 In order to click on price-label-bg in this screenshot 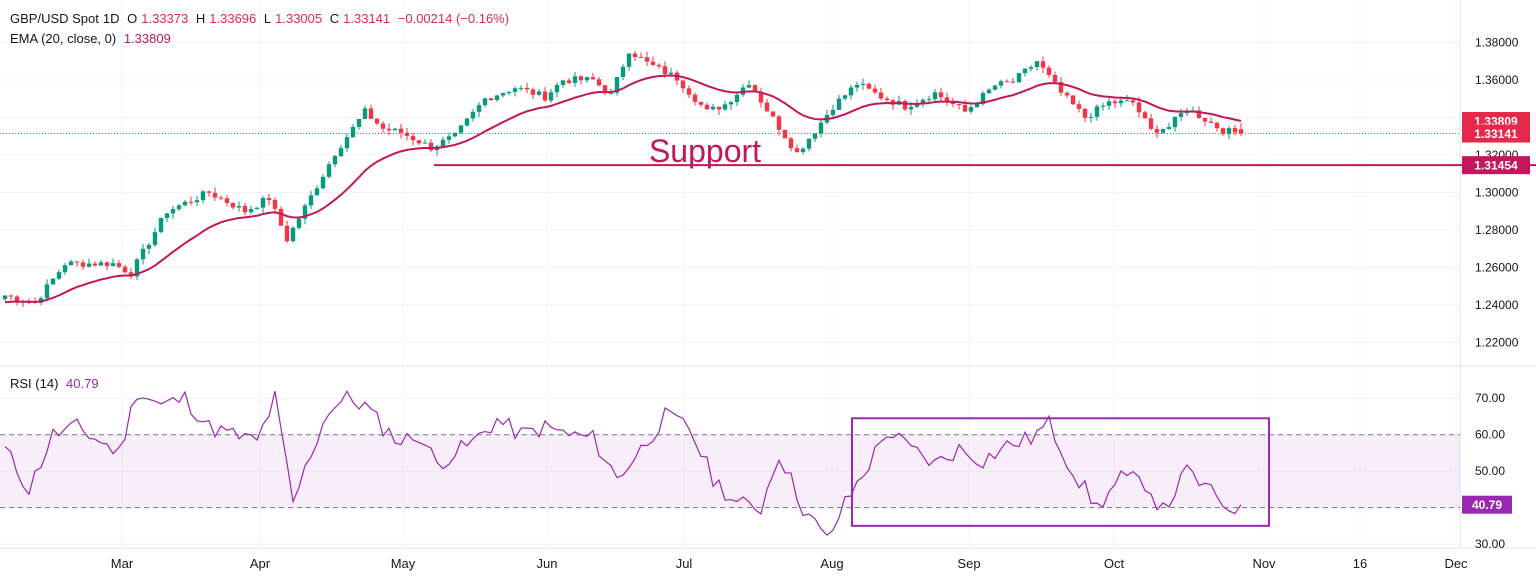, I will do `click(1496, 165)`.